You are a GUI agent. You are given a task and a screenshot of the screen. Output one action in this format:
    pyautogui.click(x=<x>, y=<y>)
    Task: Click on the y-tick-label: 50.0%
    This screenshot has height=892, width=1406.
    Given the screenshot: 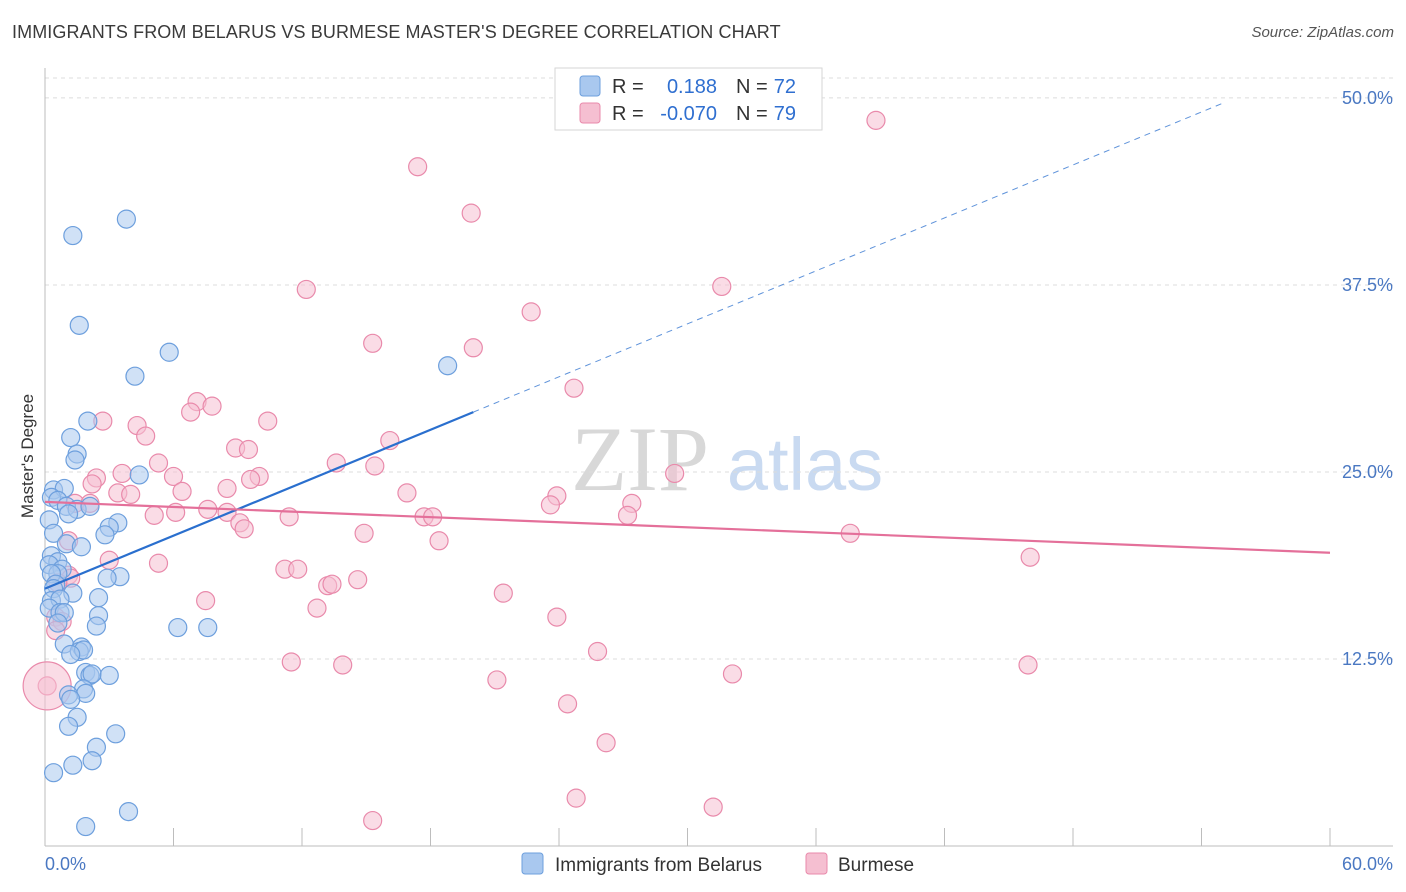 What is the action you would take?
    pyautogui.click(x=1367, y=98)
    